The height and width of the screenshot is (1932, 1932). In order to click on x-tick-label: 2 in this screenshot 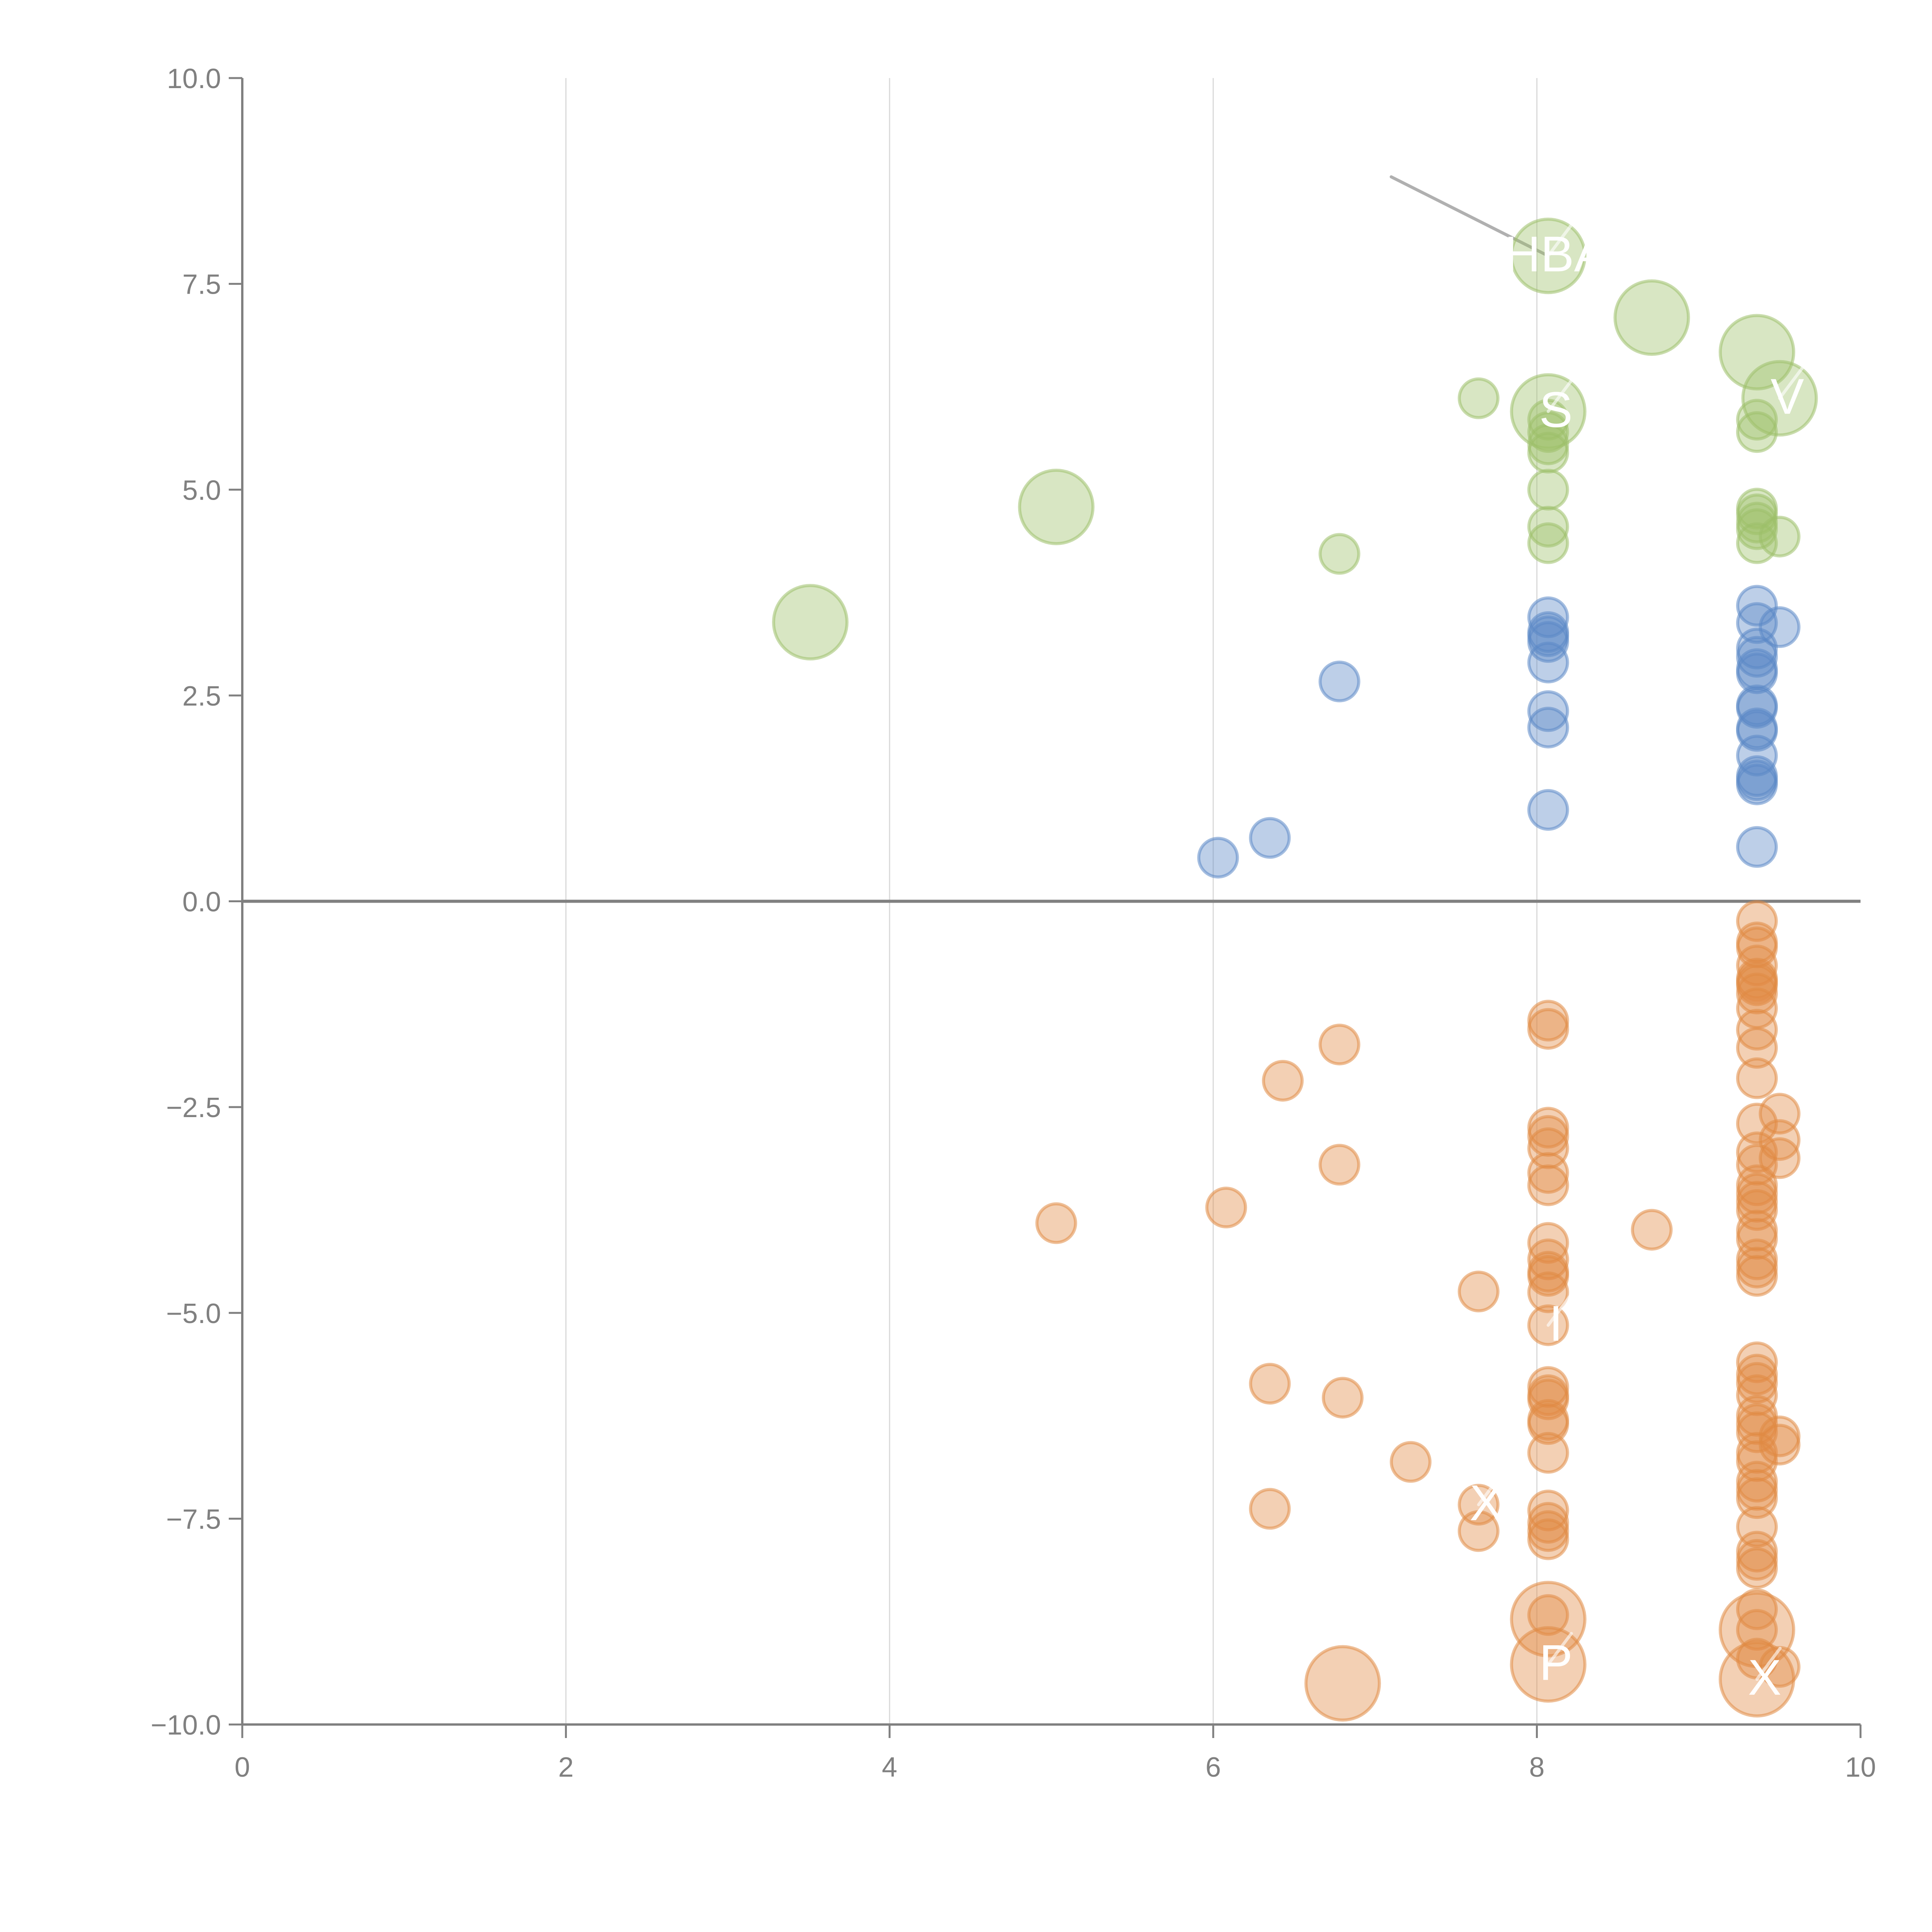, I will do `click(566, 1768)`.